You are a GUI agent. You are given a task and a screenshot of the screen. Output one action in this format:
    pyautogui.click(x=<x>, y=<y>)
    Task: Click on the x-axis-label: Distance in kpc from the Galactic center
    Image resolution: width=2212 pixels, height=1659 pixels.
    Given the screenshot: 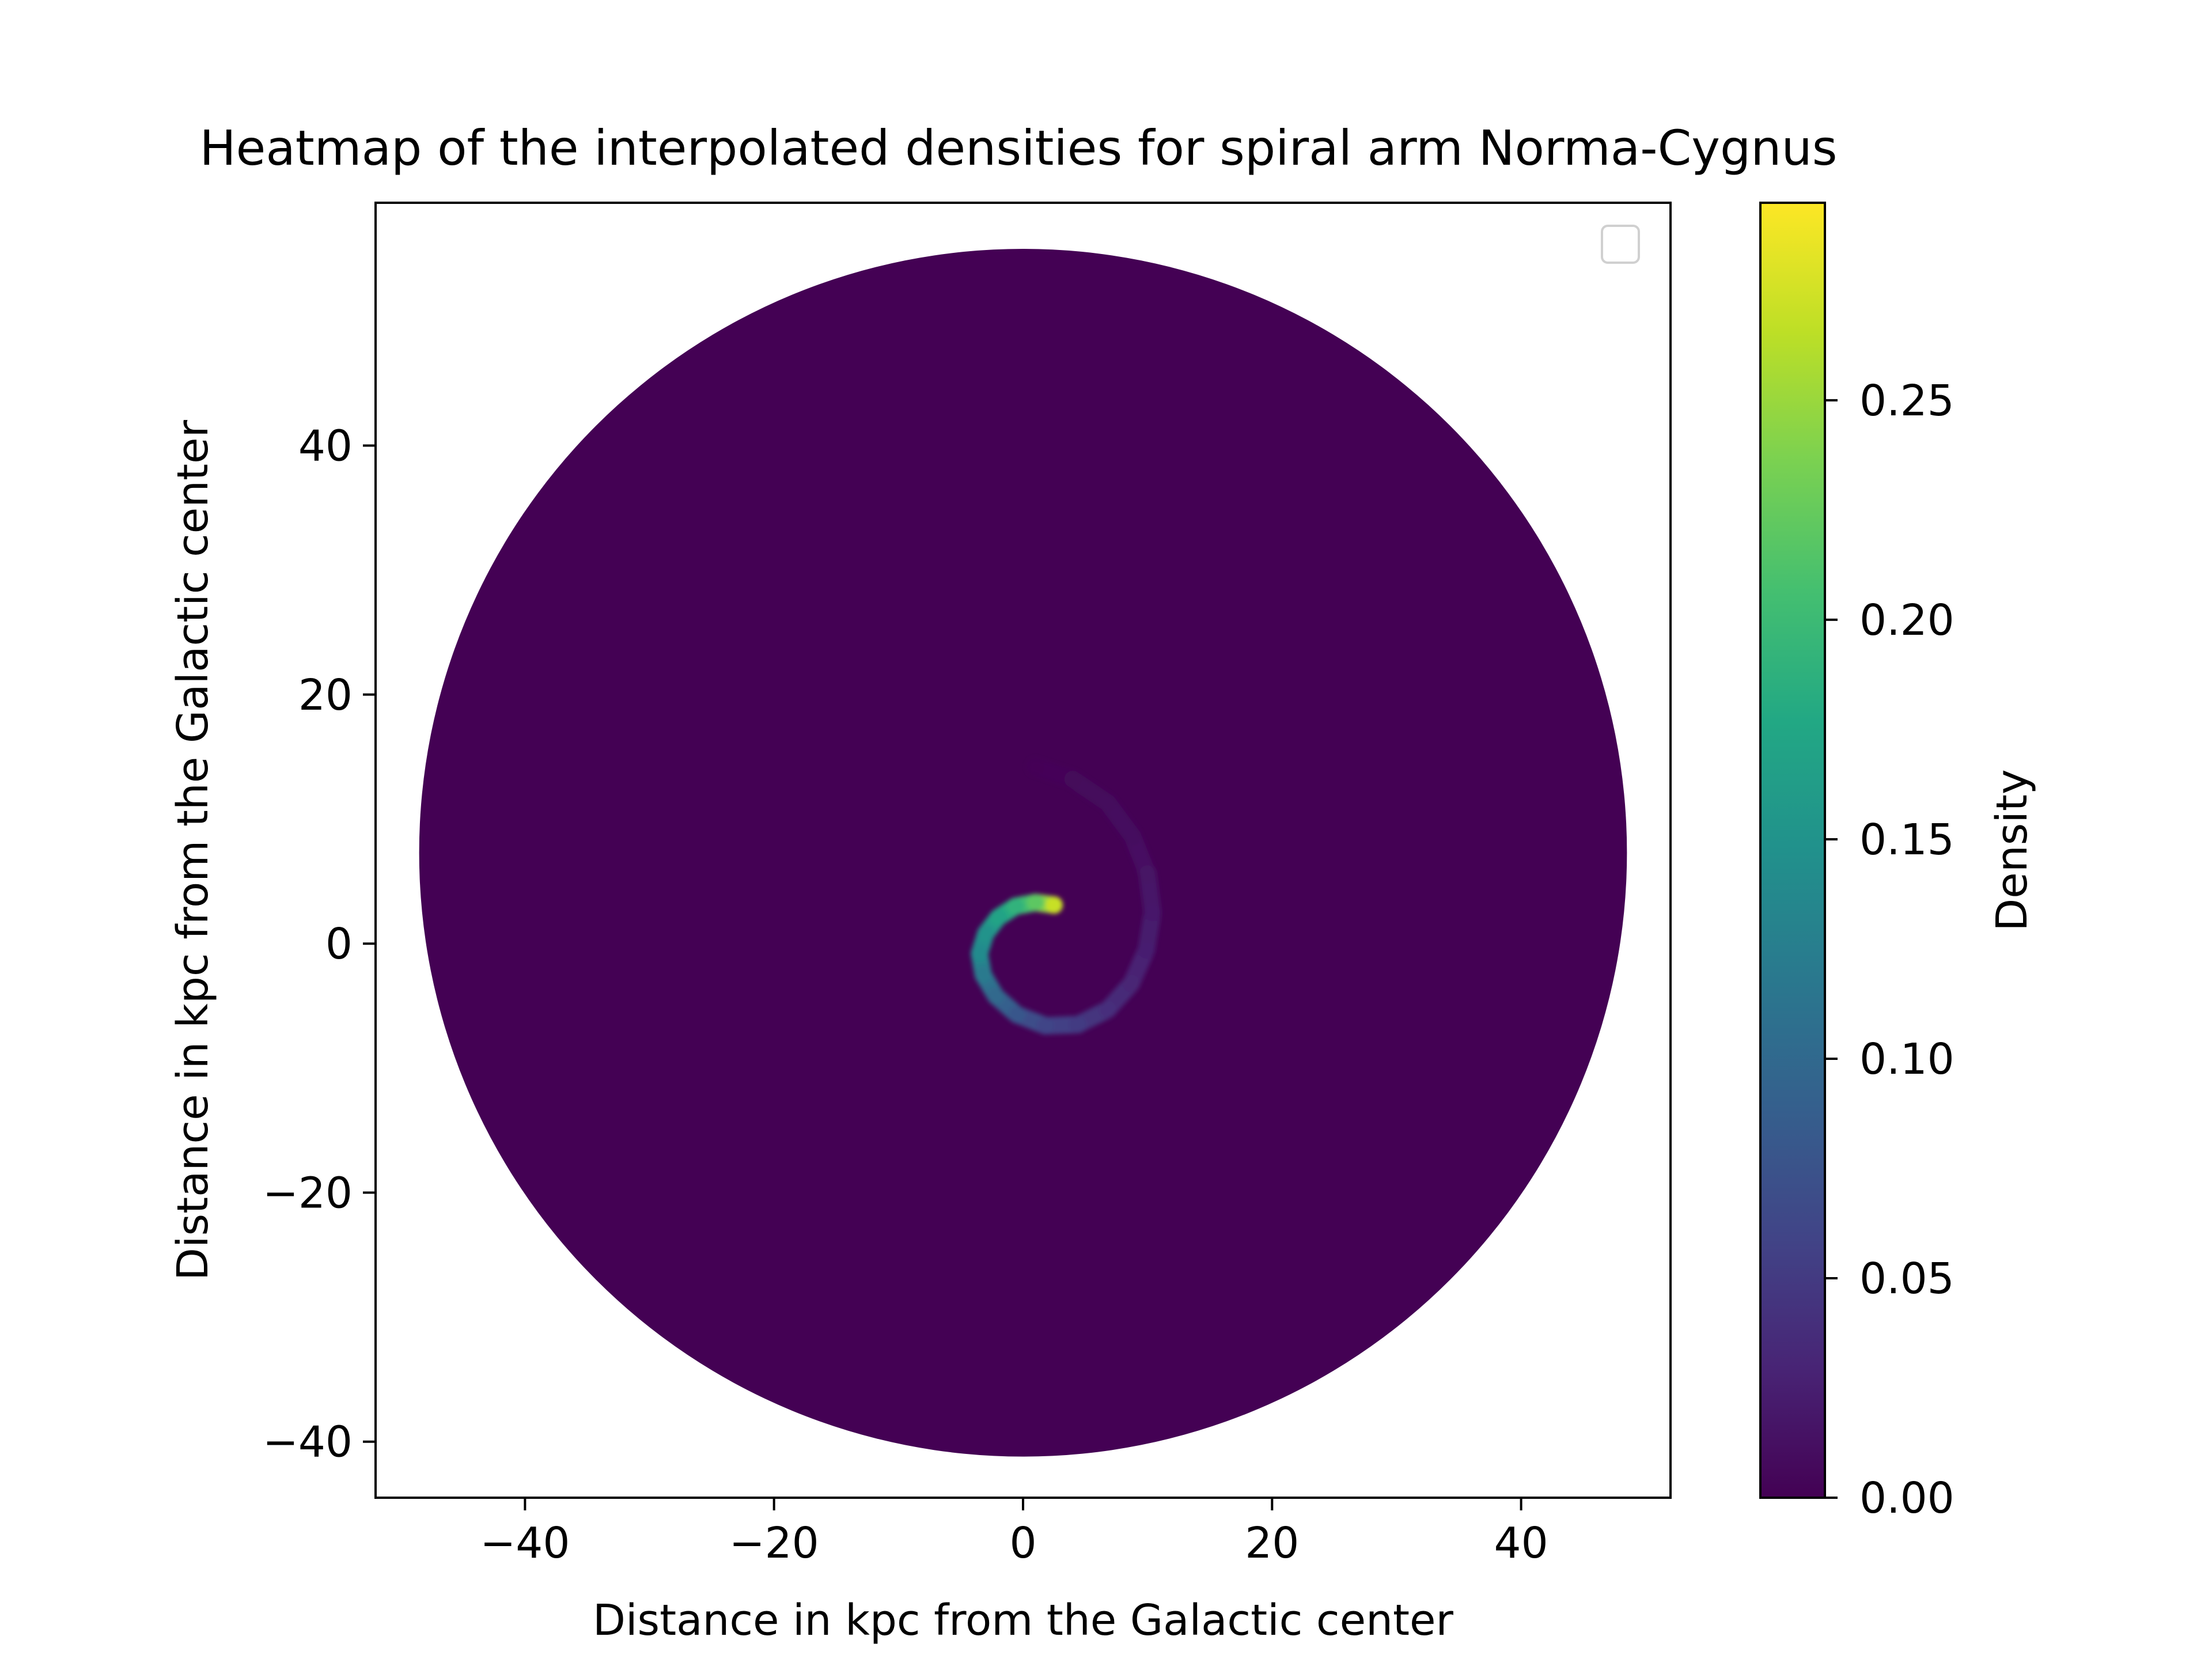 What is the action you would take?
    pyautogui.click(x=1023, y=1620)
    